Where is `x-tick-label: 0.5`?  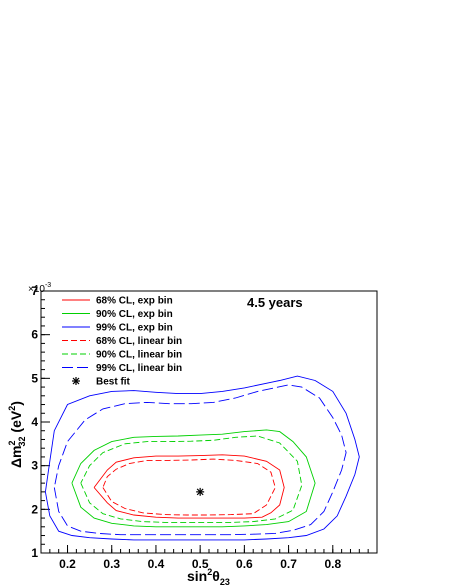 x-tick-label: 0.5 is located at coordinates (200, 564).